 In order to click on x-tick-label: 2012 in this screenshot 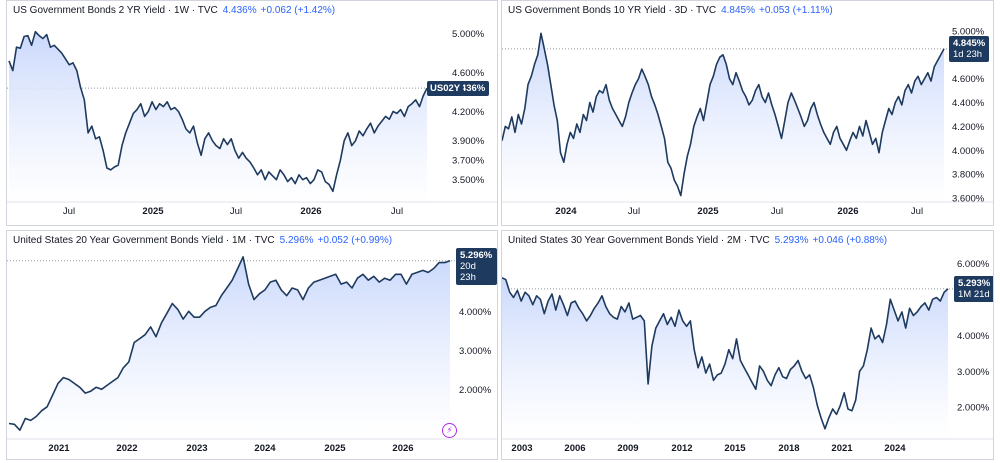, I will do `click(681, 448)`.